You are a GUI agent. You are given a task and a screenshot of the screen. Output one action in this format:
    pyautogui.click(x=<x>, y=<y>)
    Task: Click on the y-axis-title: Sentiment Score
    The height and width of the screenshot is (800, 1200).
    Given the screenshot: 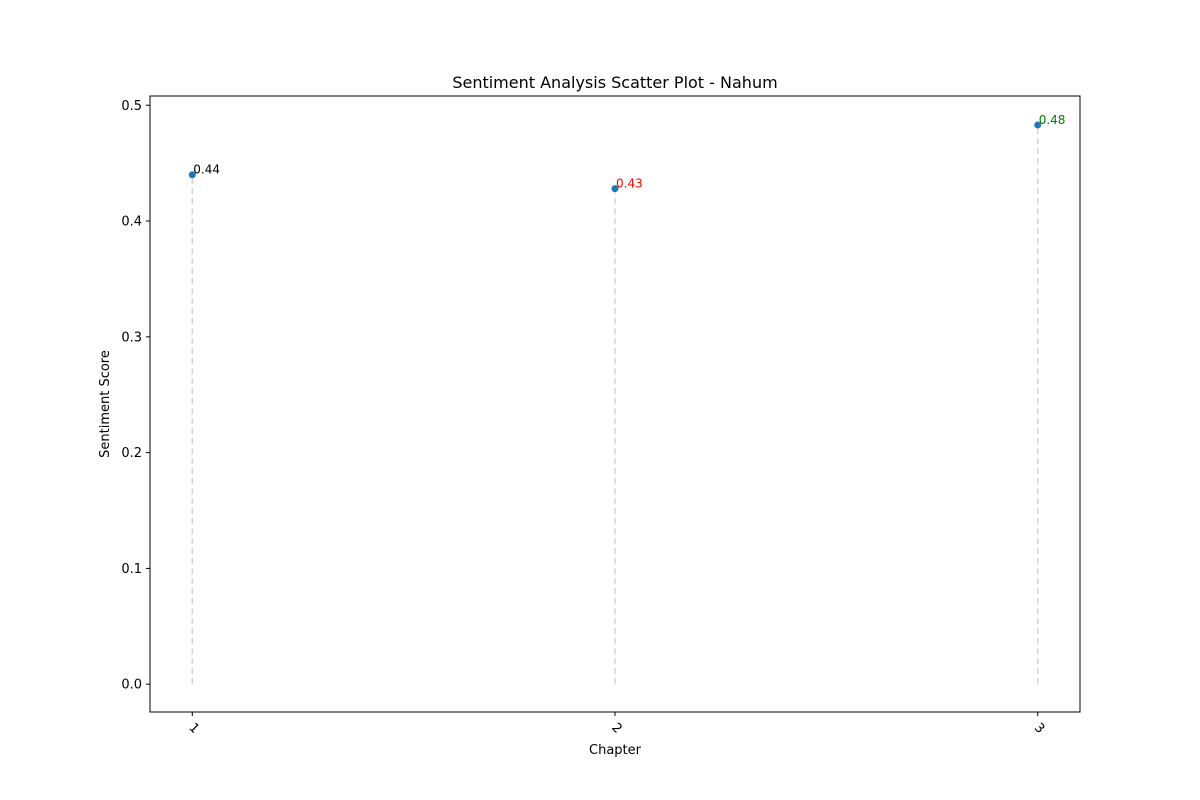 What is the action you would take?
    pyautogui.click(x=105, y=404)
    